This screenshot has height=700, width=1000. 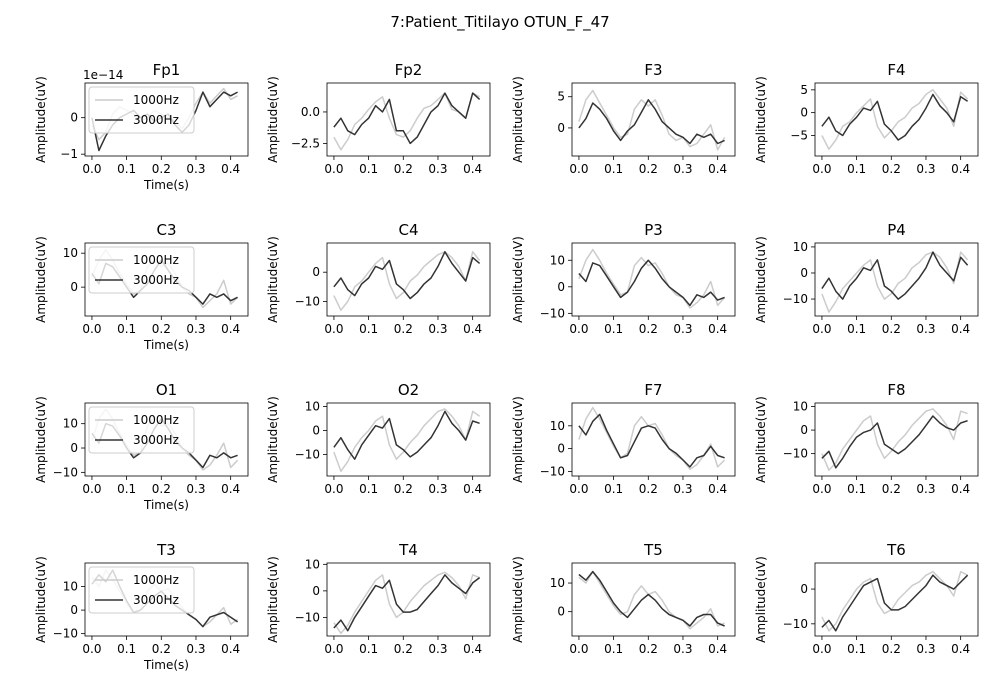 I want to click on x-axis-label: Time(s), so click(x=166, y=345).